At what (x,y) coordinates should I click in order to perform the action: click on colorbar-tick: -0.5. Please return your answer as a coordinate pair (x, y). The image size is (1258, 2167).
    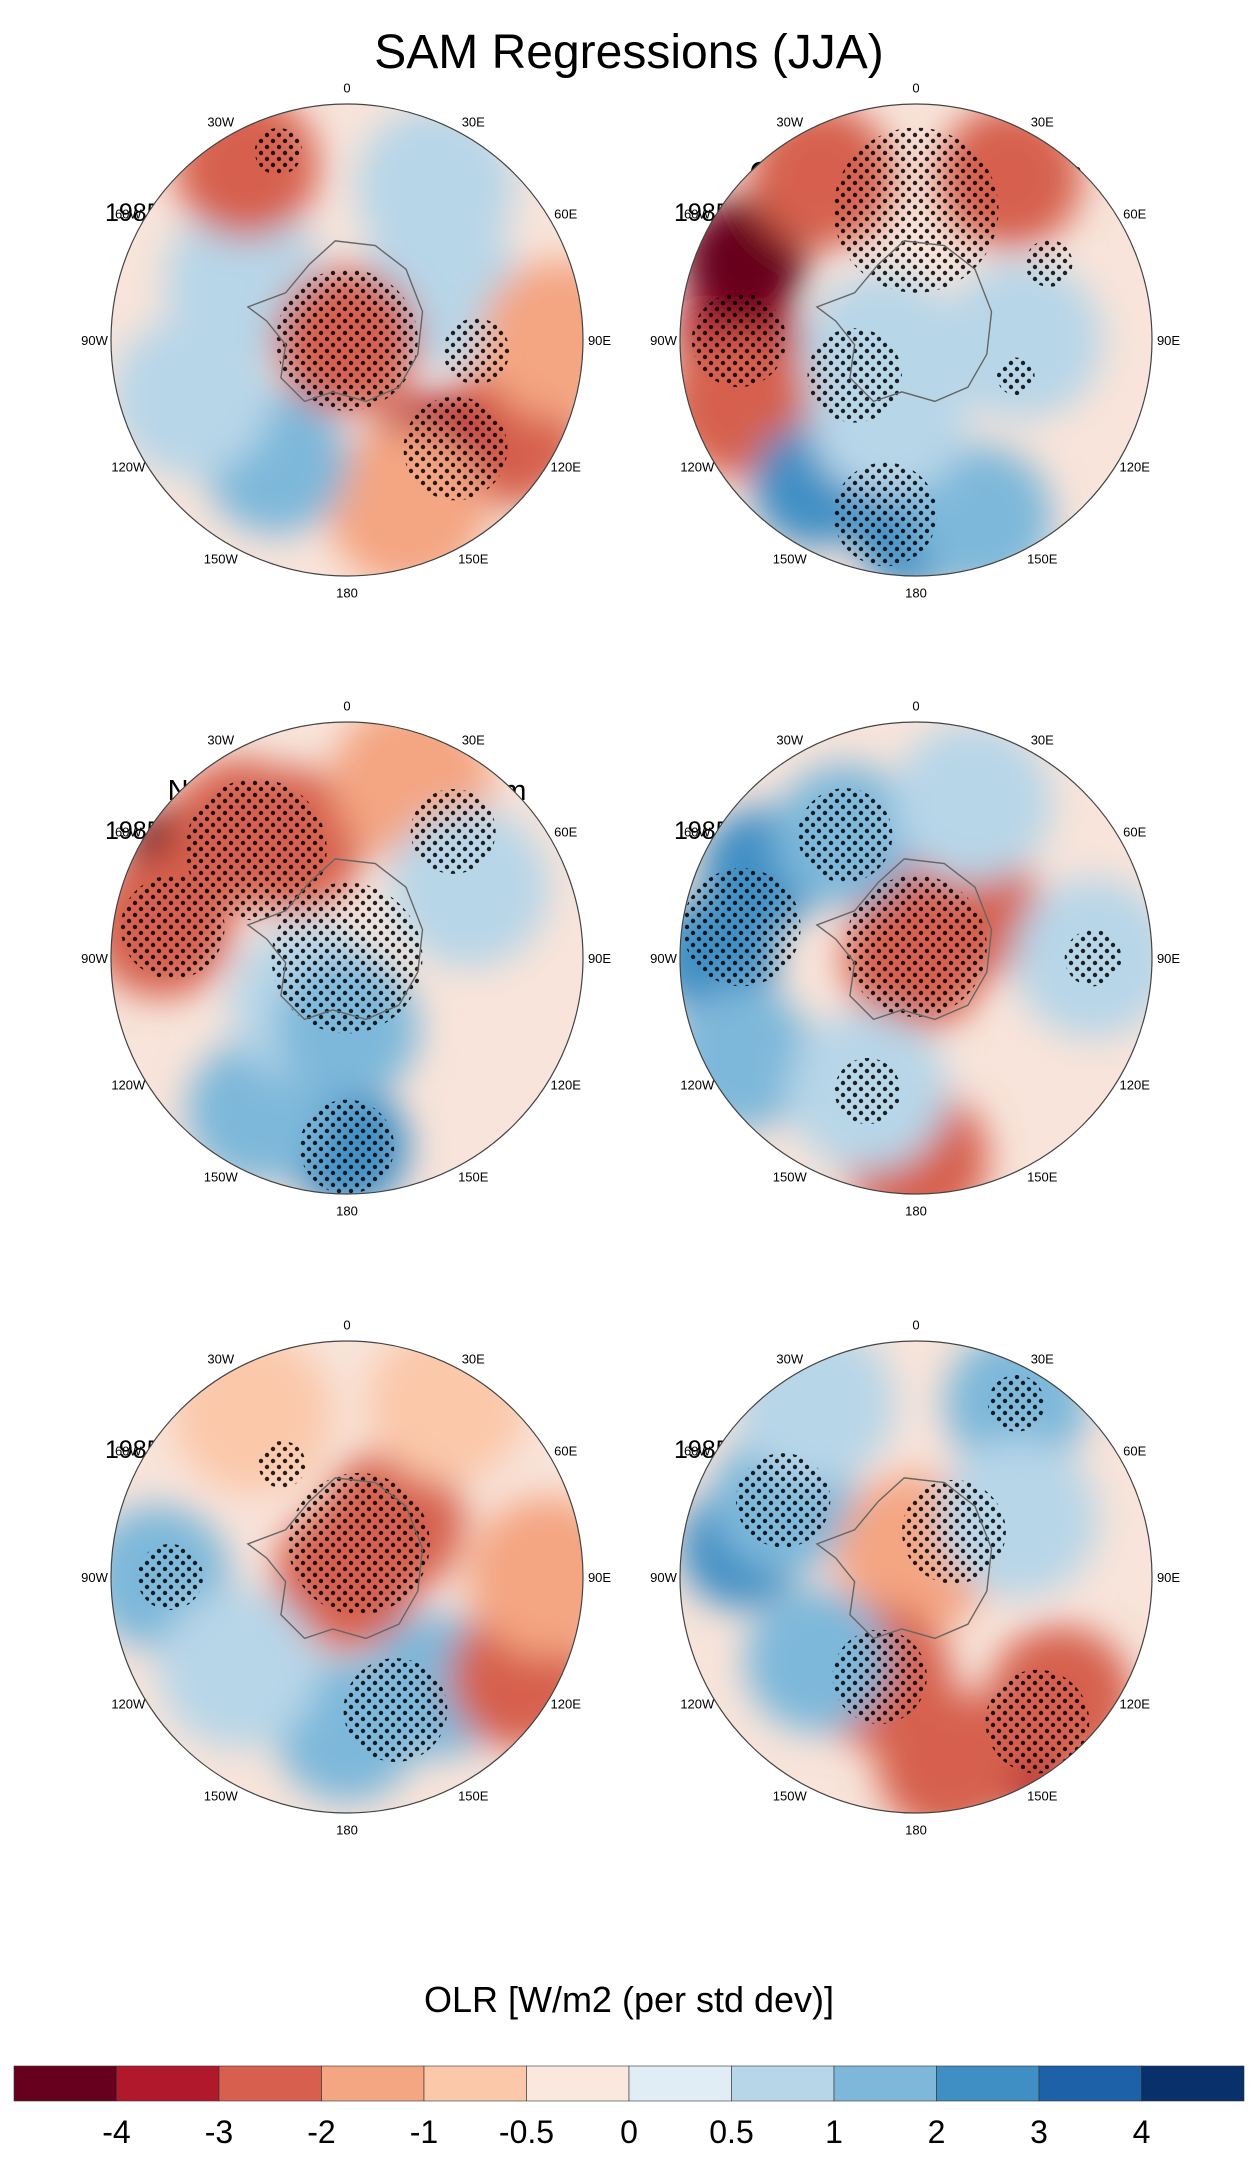
    Looking at the image, I should click on (526, 2132).